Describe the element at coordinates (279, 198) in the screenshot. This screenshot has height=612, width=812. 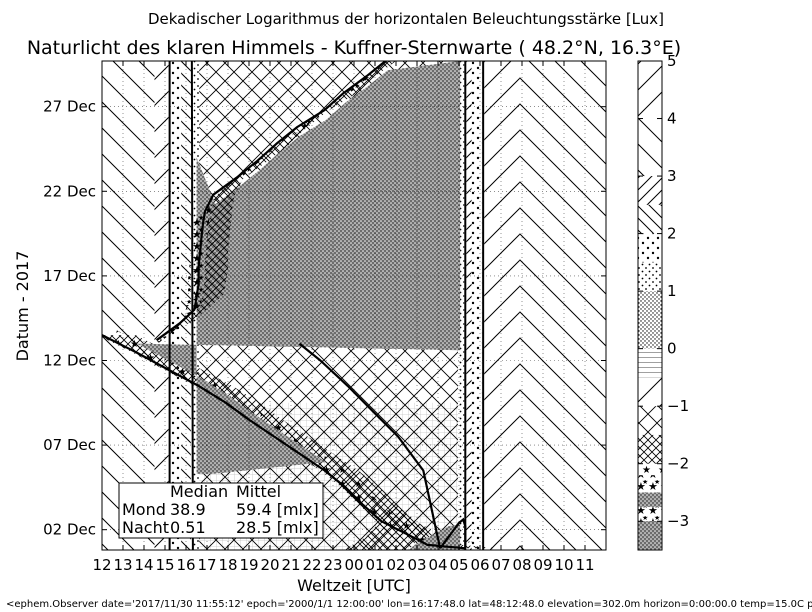
I see `moonrise-cross-band` at that location.